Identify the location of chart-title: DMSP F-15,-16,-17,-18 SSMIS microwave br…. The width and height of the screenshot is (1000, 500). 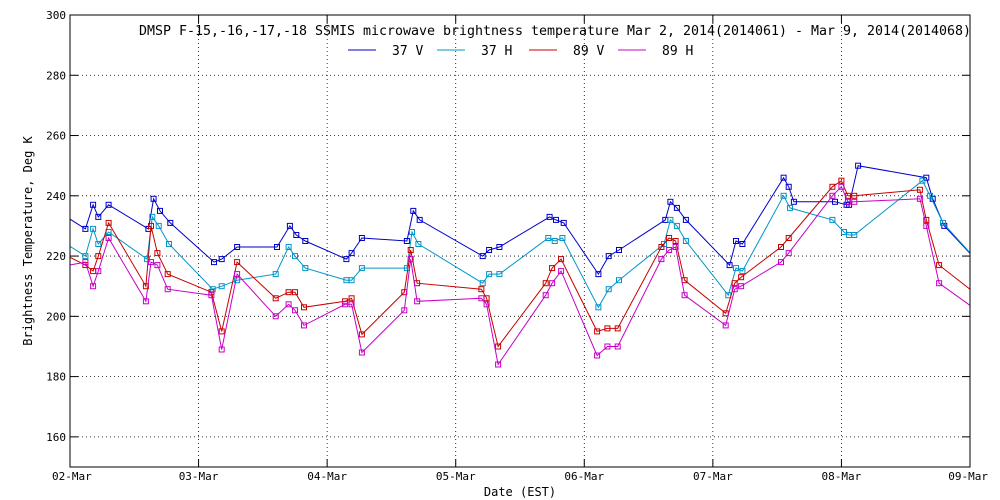
(555, 31).